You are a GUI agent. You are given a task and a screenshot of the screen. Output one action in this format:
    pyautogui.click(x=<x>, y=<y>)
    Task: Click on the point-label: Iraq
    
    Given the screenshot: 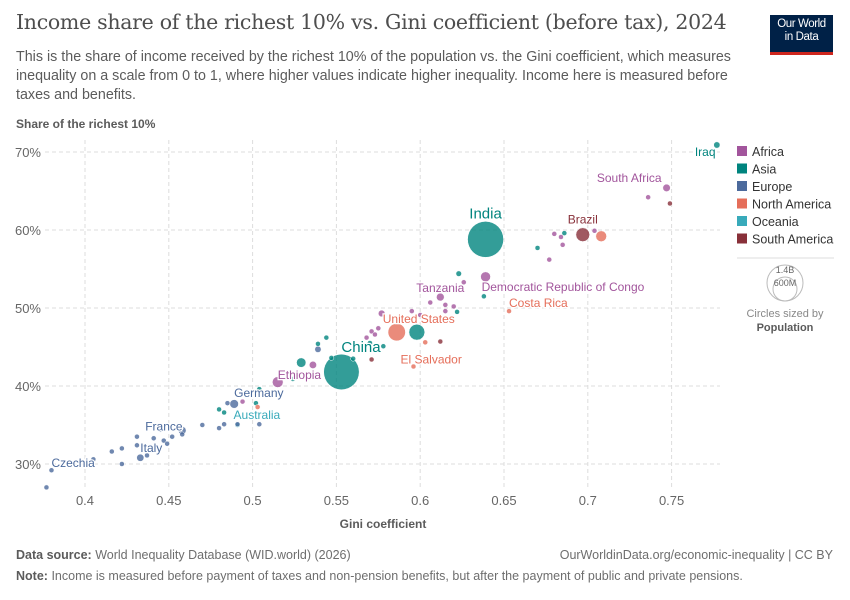 What is the action you would take?
    pyautogui.click(x=705, y=152)
    